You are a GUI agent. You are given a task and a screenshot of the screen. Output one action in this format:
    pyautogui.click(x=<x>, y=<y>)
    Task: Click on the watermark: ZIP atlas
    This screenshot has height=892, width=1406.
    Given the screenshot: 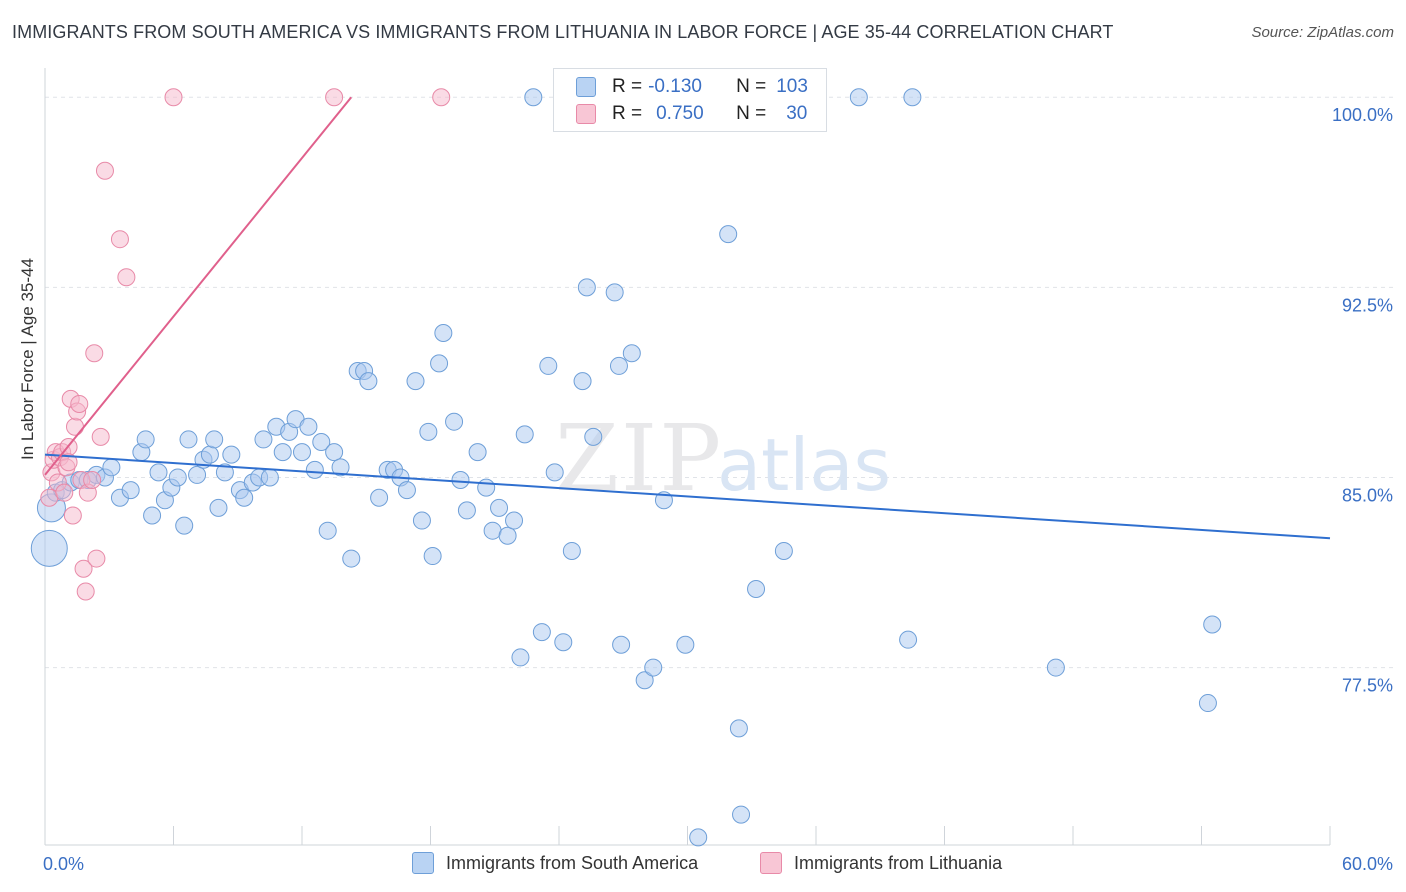 What is the action you would take?
    pyautogui.click(x=723, y=458)
    